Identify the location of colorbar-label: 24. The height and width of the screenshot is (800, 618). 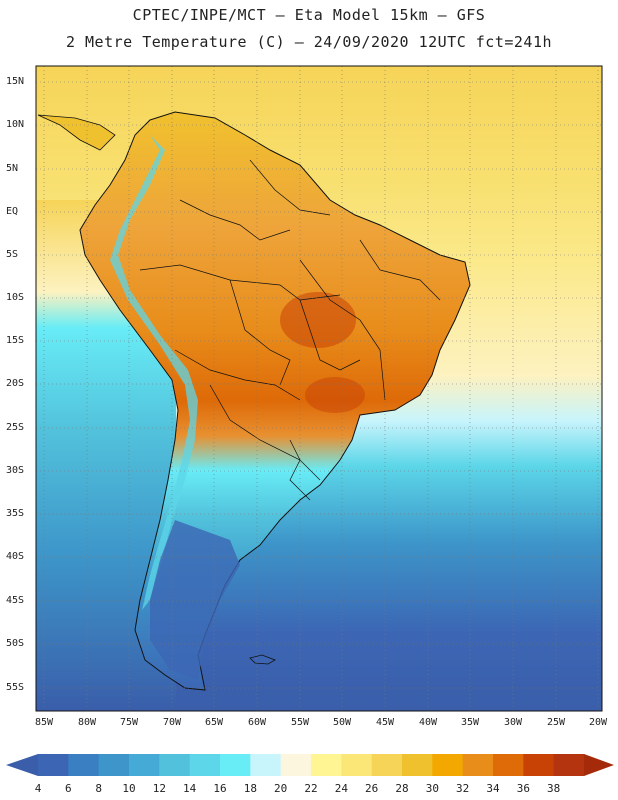
(341, 788).